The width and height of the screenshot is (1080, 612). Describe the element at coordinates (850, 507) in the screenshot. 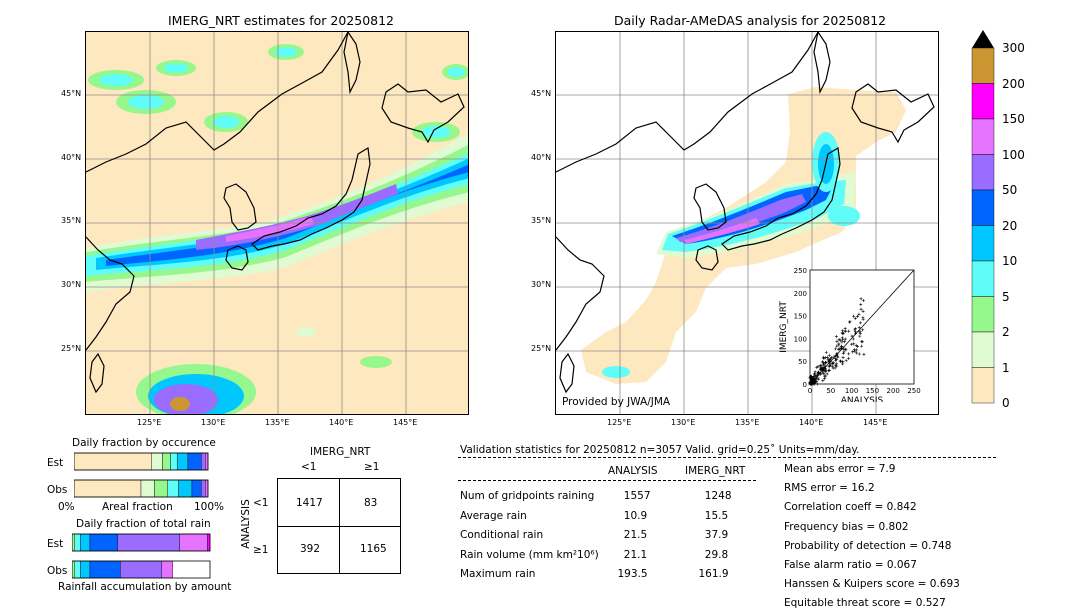

I see `stats-score: Correlation coeff = 0.842` at that location.